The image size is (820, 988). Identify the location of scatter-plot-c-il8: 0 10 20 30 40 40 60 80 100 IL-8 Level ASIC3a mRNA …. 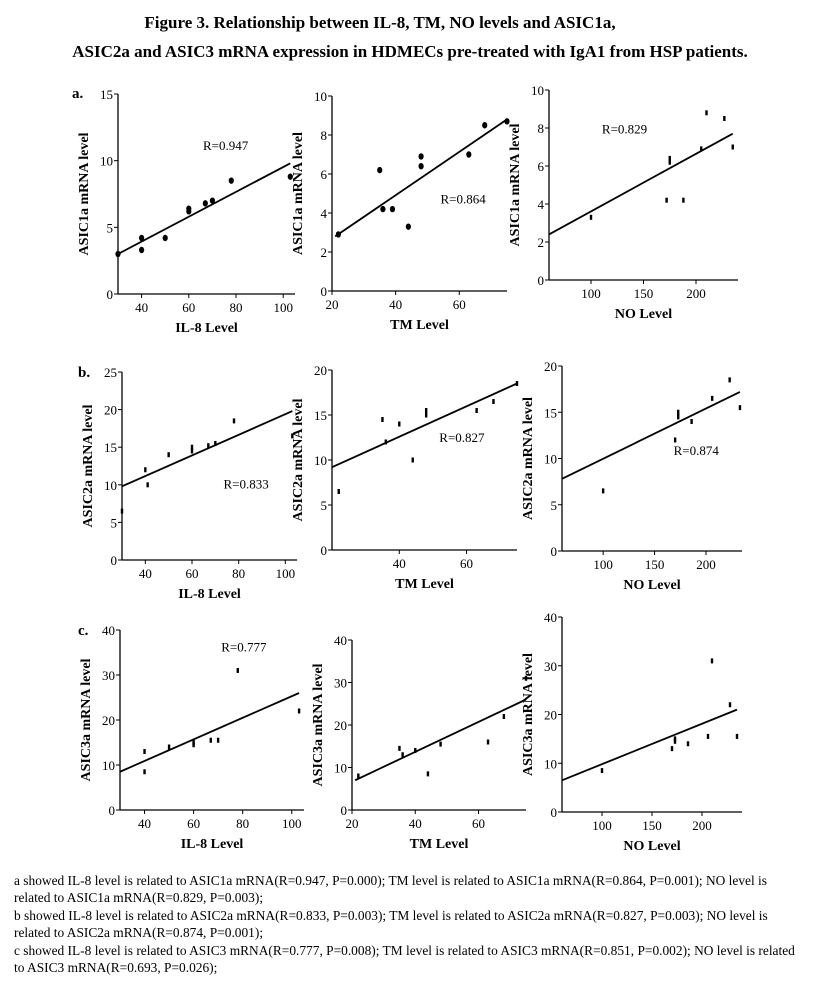
(191, 737).